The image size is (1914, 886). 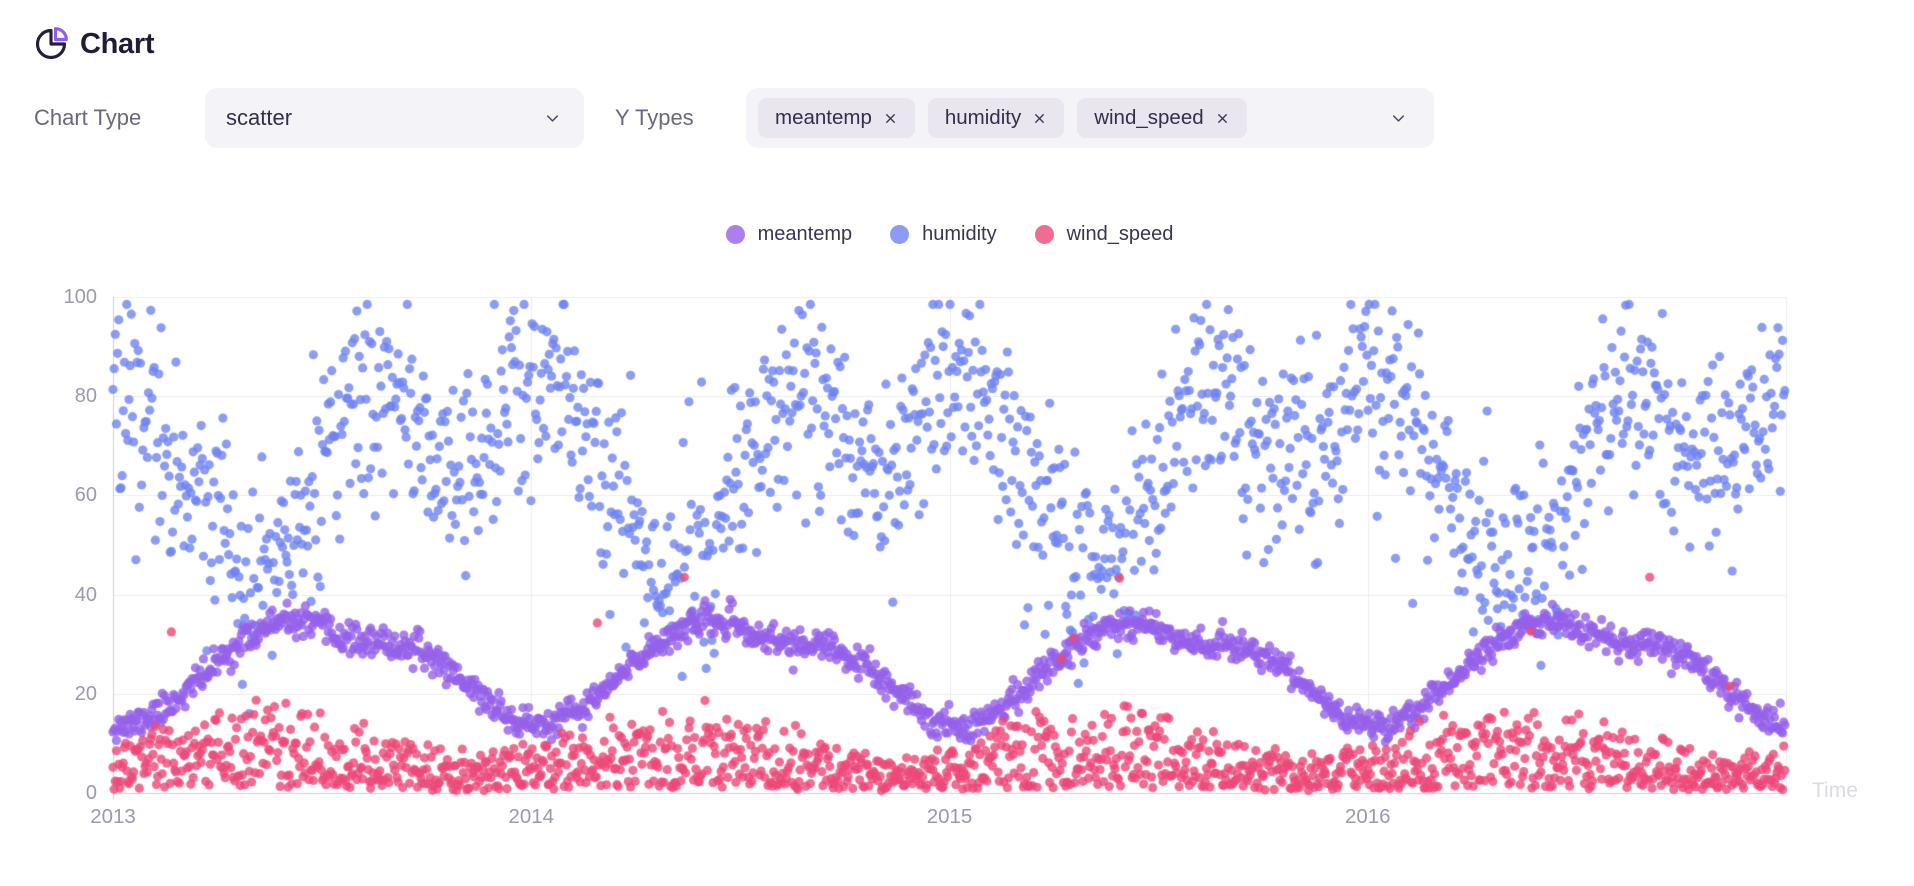 I want to click on legend-item: wind_speed, so click(x=1104, y=234).